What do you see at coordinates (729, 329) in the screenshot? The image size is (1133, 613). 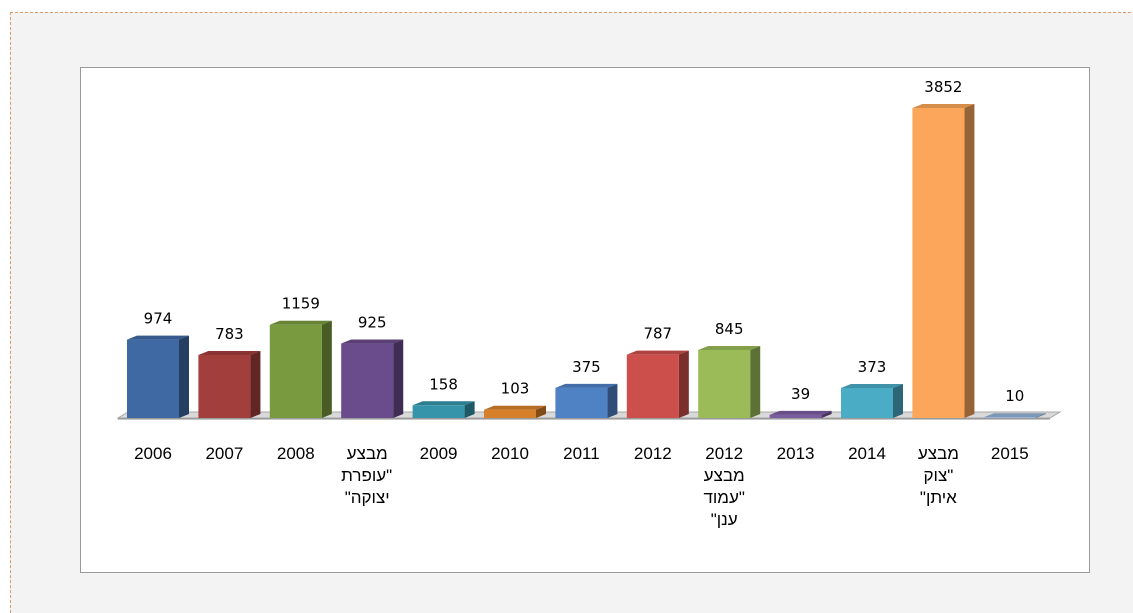 I see `value-label: 845` at bounding box center [729, 329].